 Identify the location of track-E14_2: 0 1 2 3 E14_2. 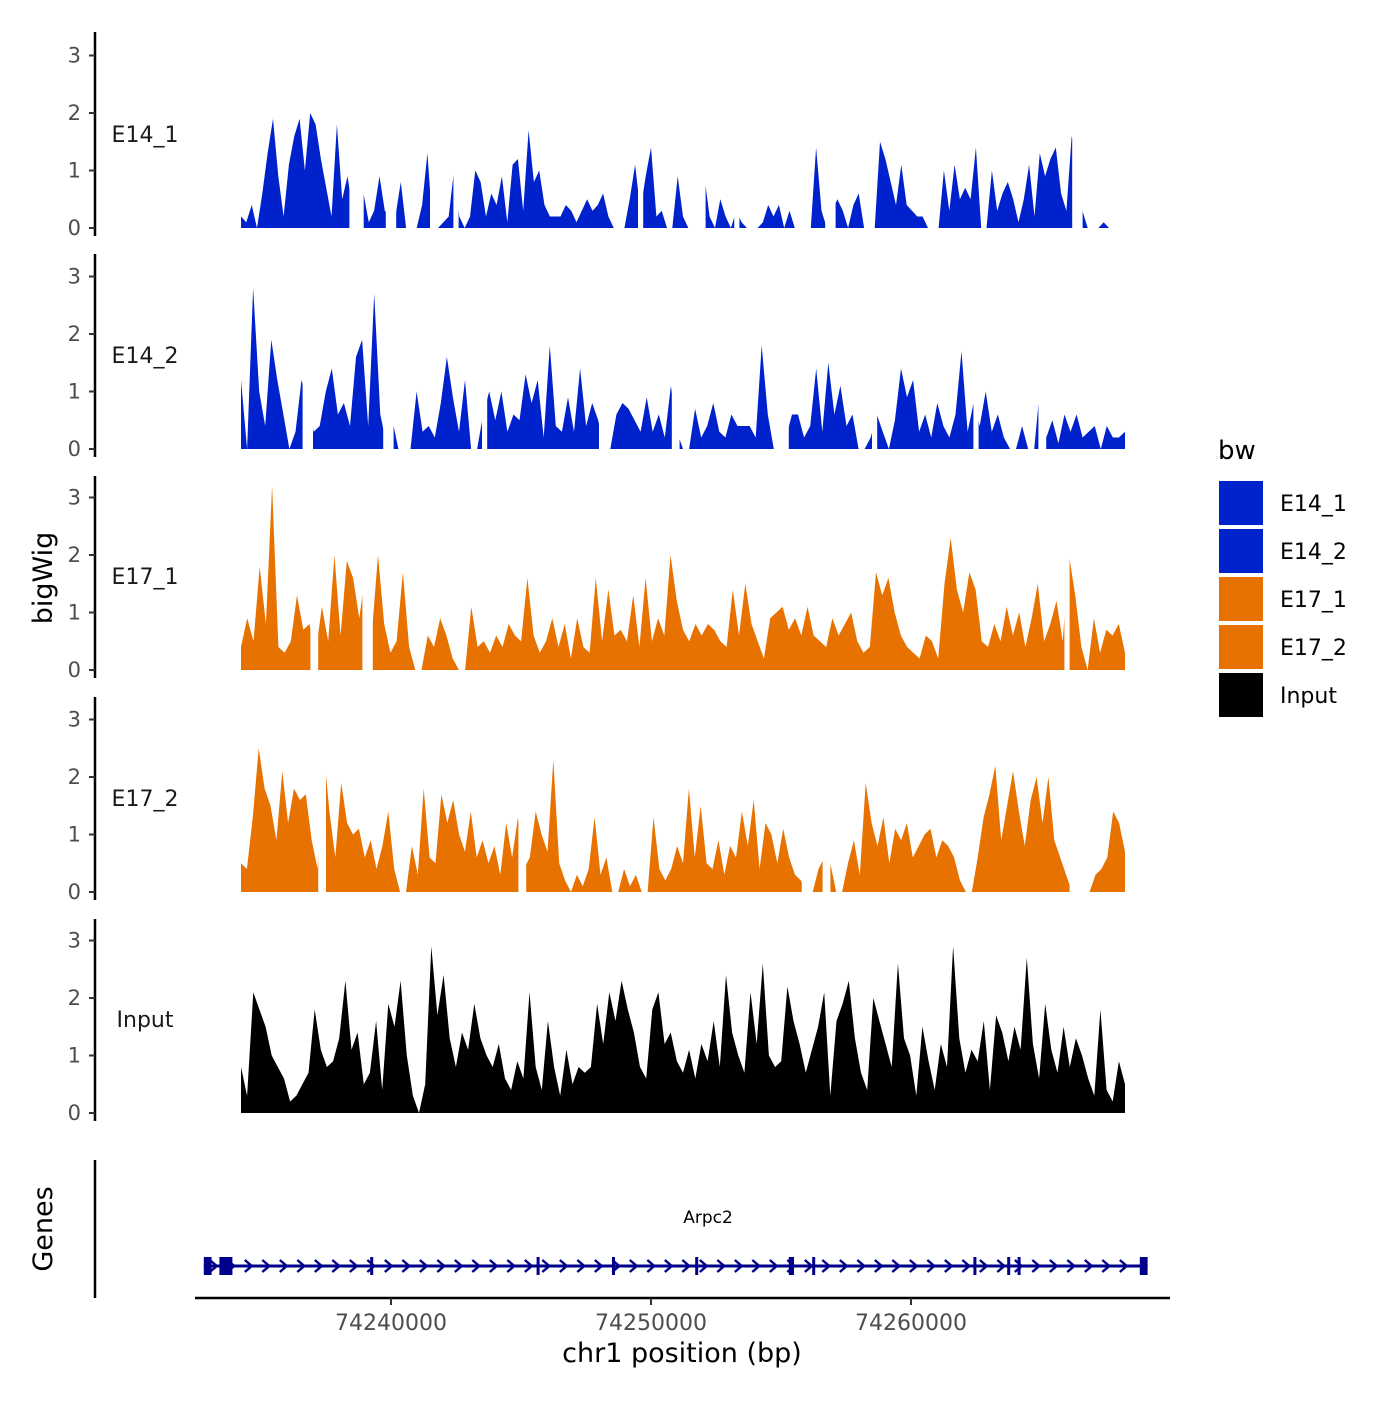
(596, 357).